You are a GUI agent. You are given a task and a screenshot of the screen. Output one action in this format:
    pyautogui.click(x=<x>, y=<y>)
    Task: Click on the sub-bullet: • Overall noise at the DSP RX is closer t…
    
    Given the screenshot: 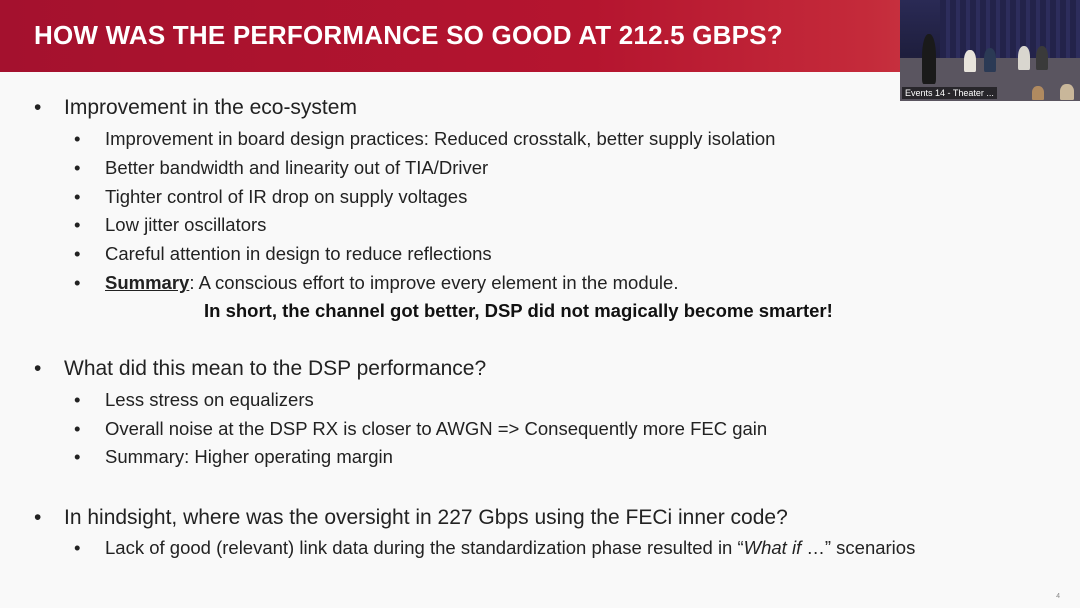 What is the action you would take?
    pyautogui.click(x=420, y=429)
    